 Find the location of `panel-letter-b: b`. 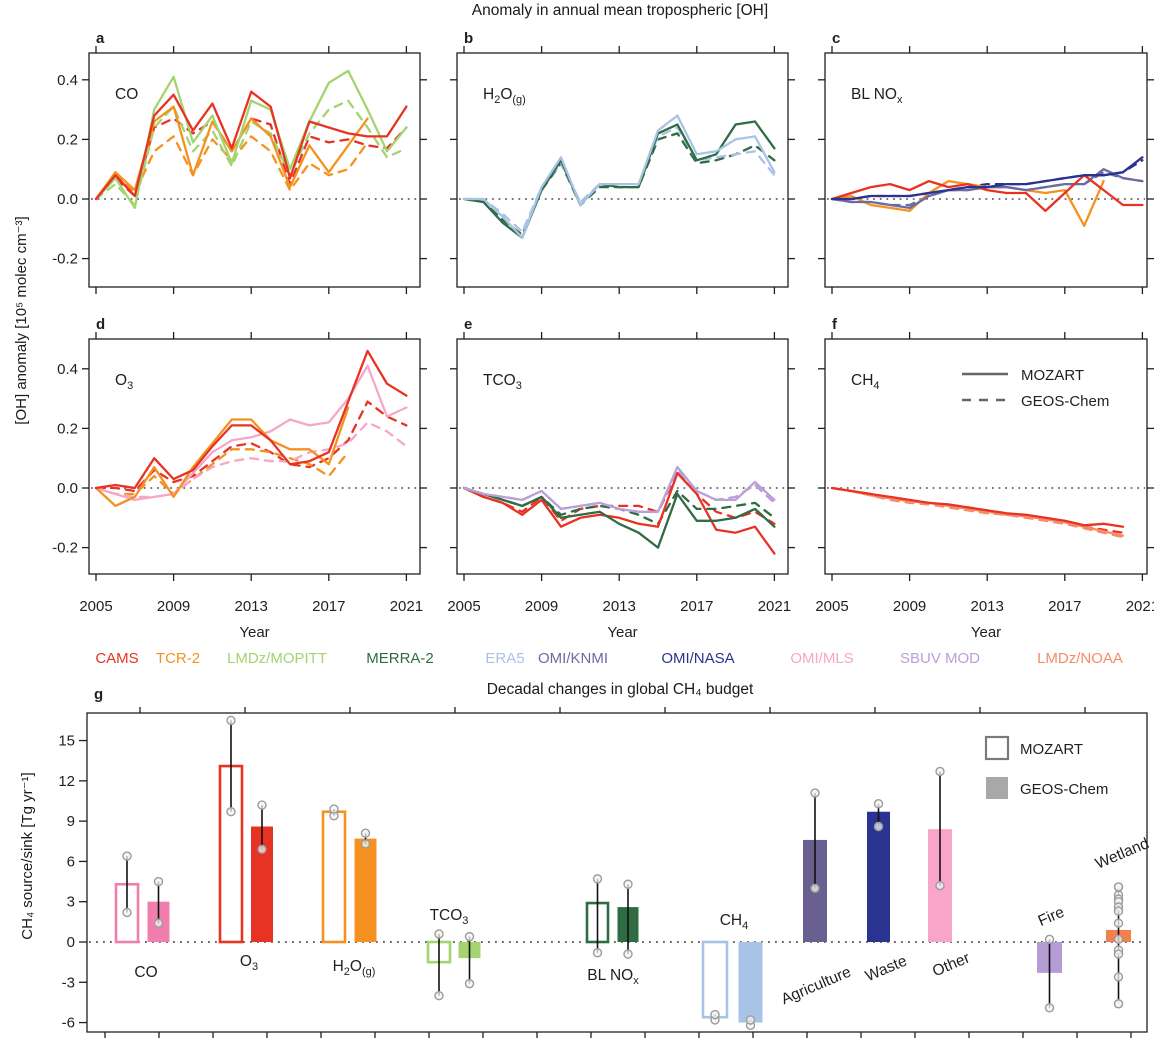

panel-letter-b: b is located at coordinates (468, 38).